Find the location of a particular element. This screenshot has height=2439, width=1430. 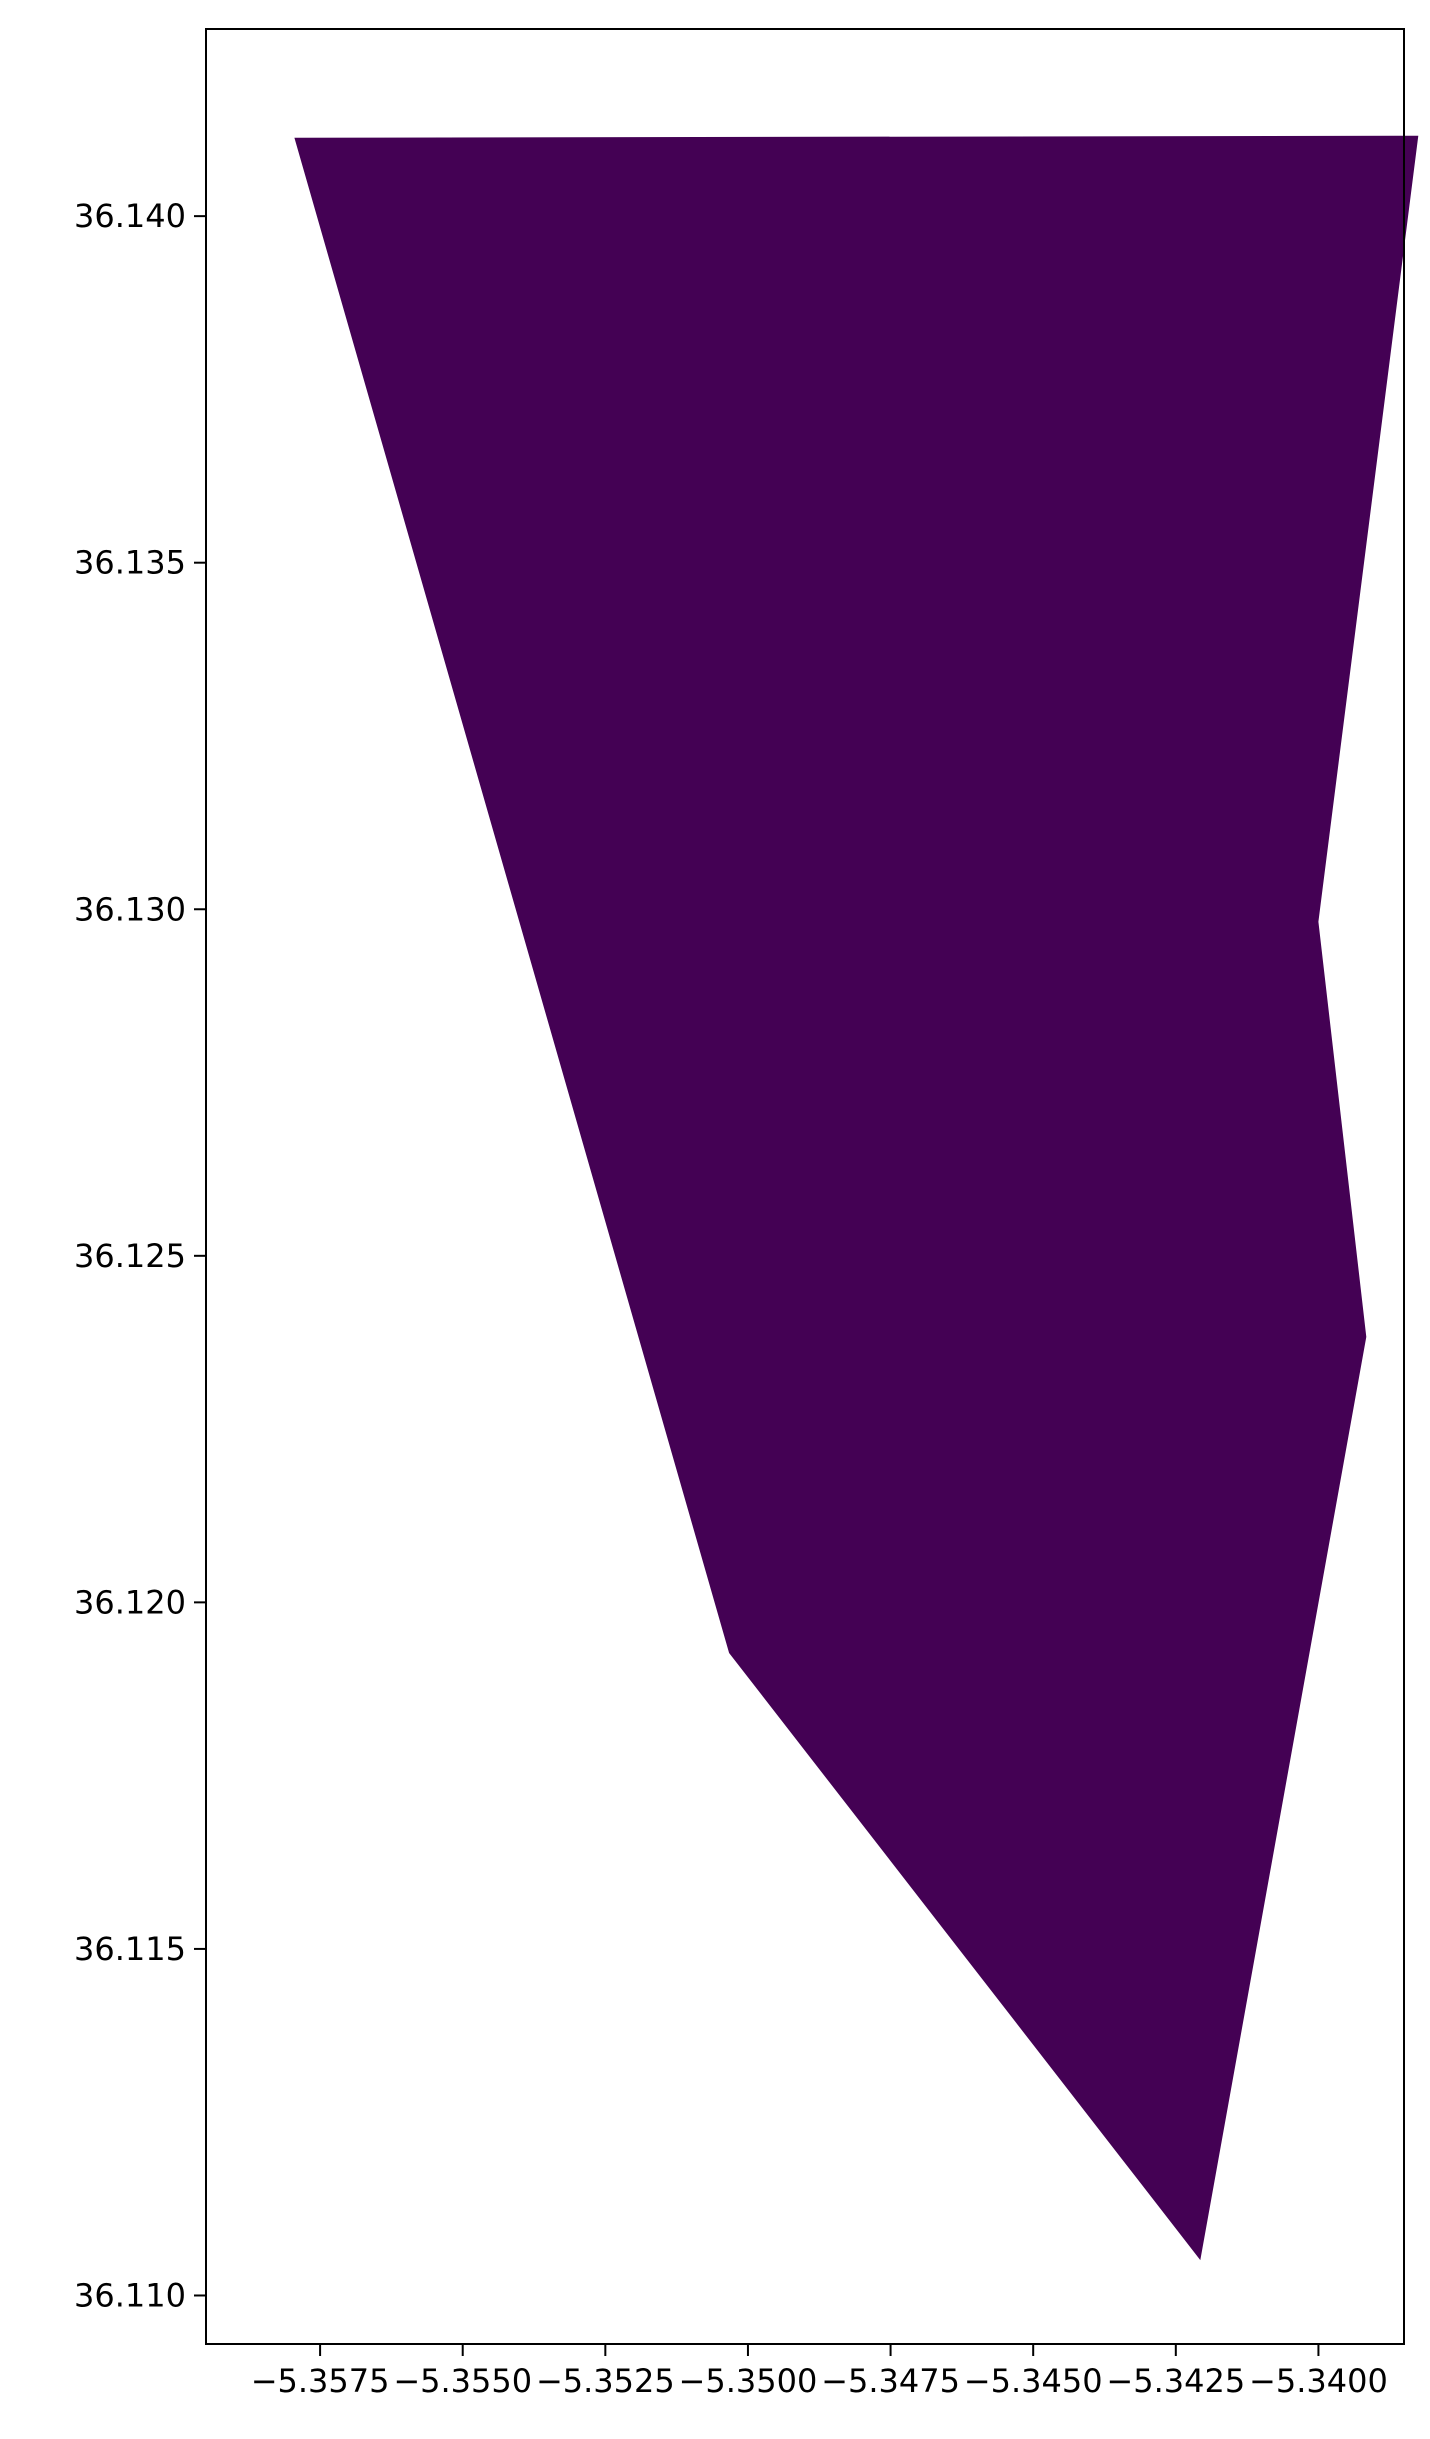

y-tick-label: 36.110 is located at coordinates (130, 2295).